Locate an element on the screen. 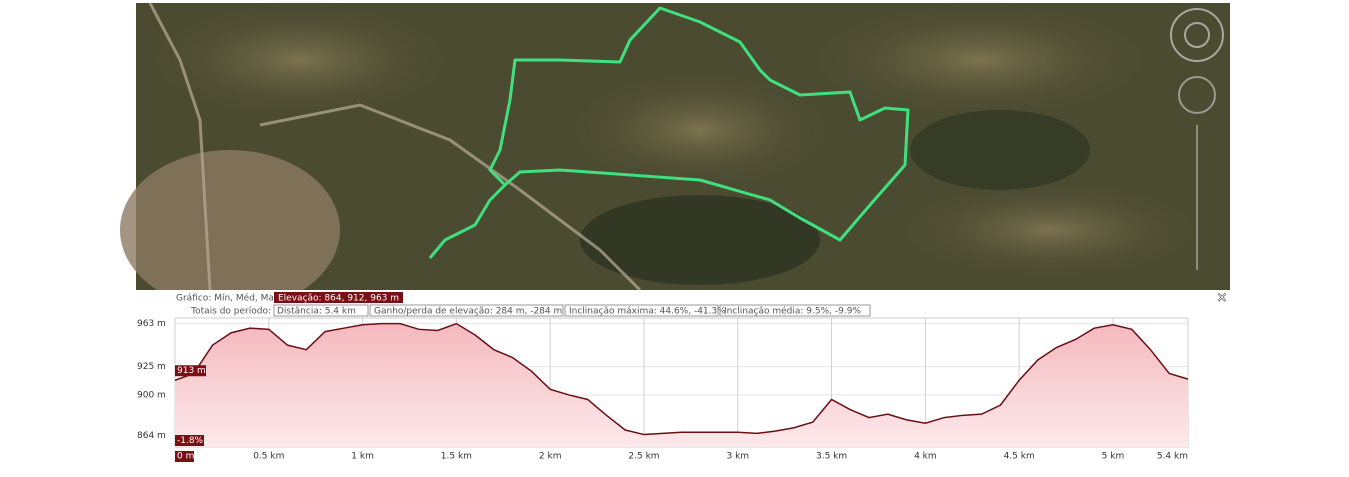  x-tick-label: 5 km is located at coordinates (1113, 457).